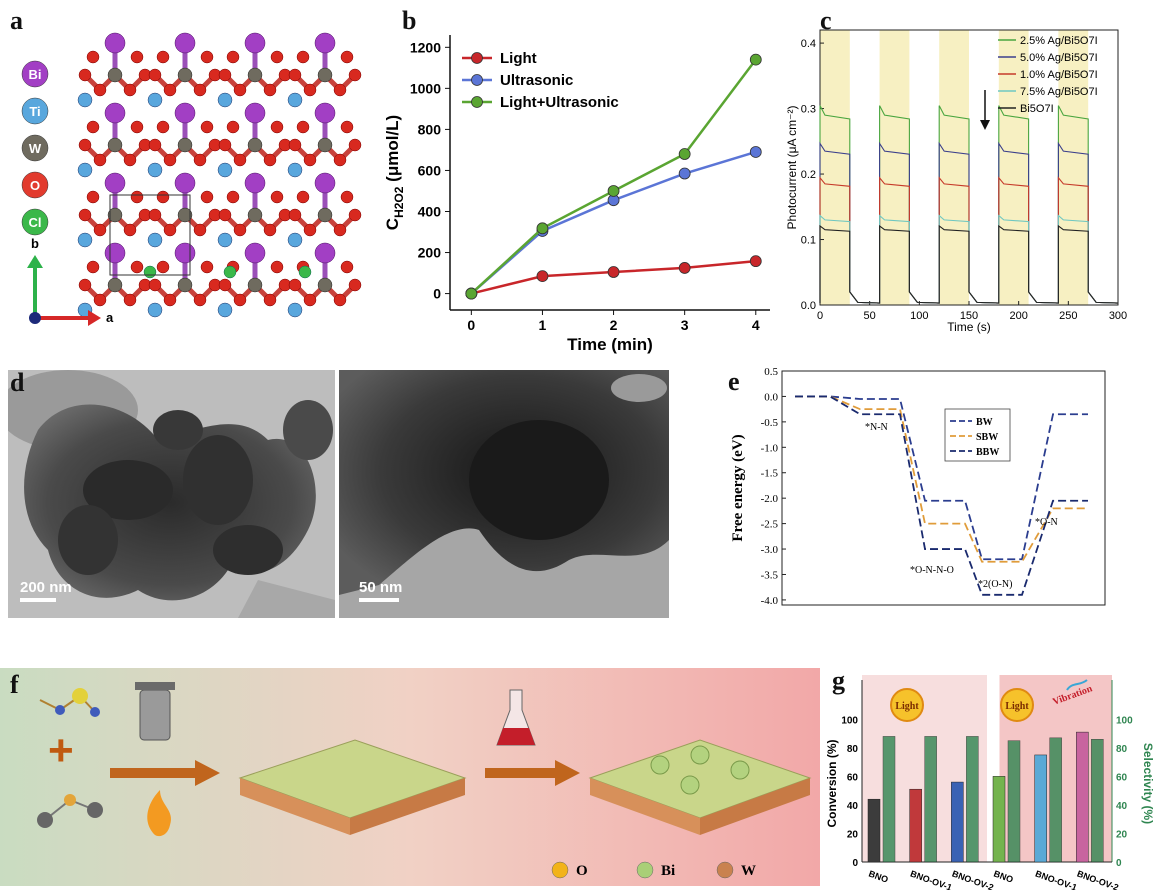 Image resolution: width=1153 pixels, height=890 pixels. I want to click on y-tick-label: 600, so click(430, 170).